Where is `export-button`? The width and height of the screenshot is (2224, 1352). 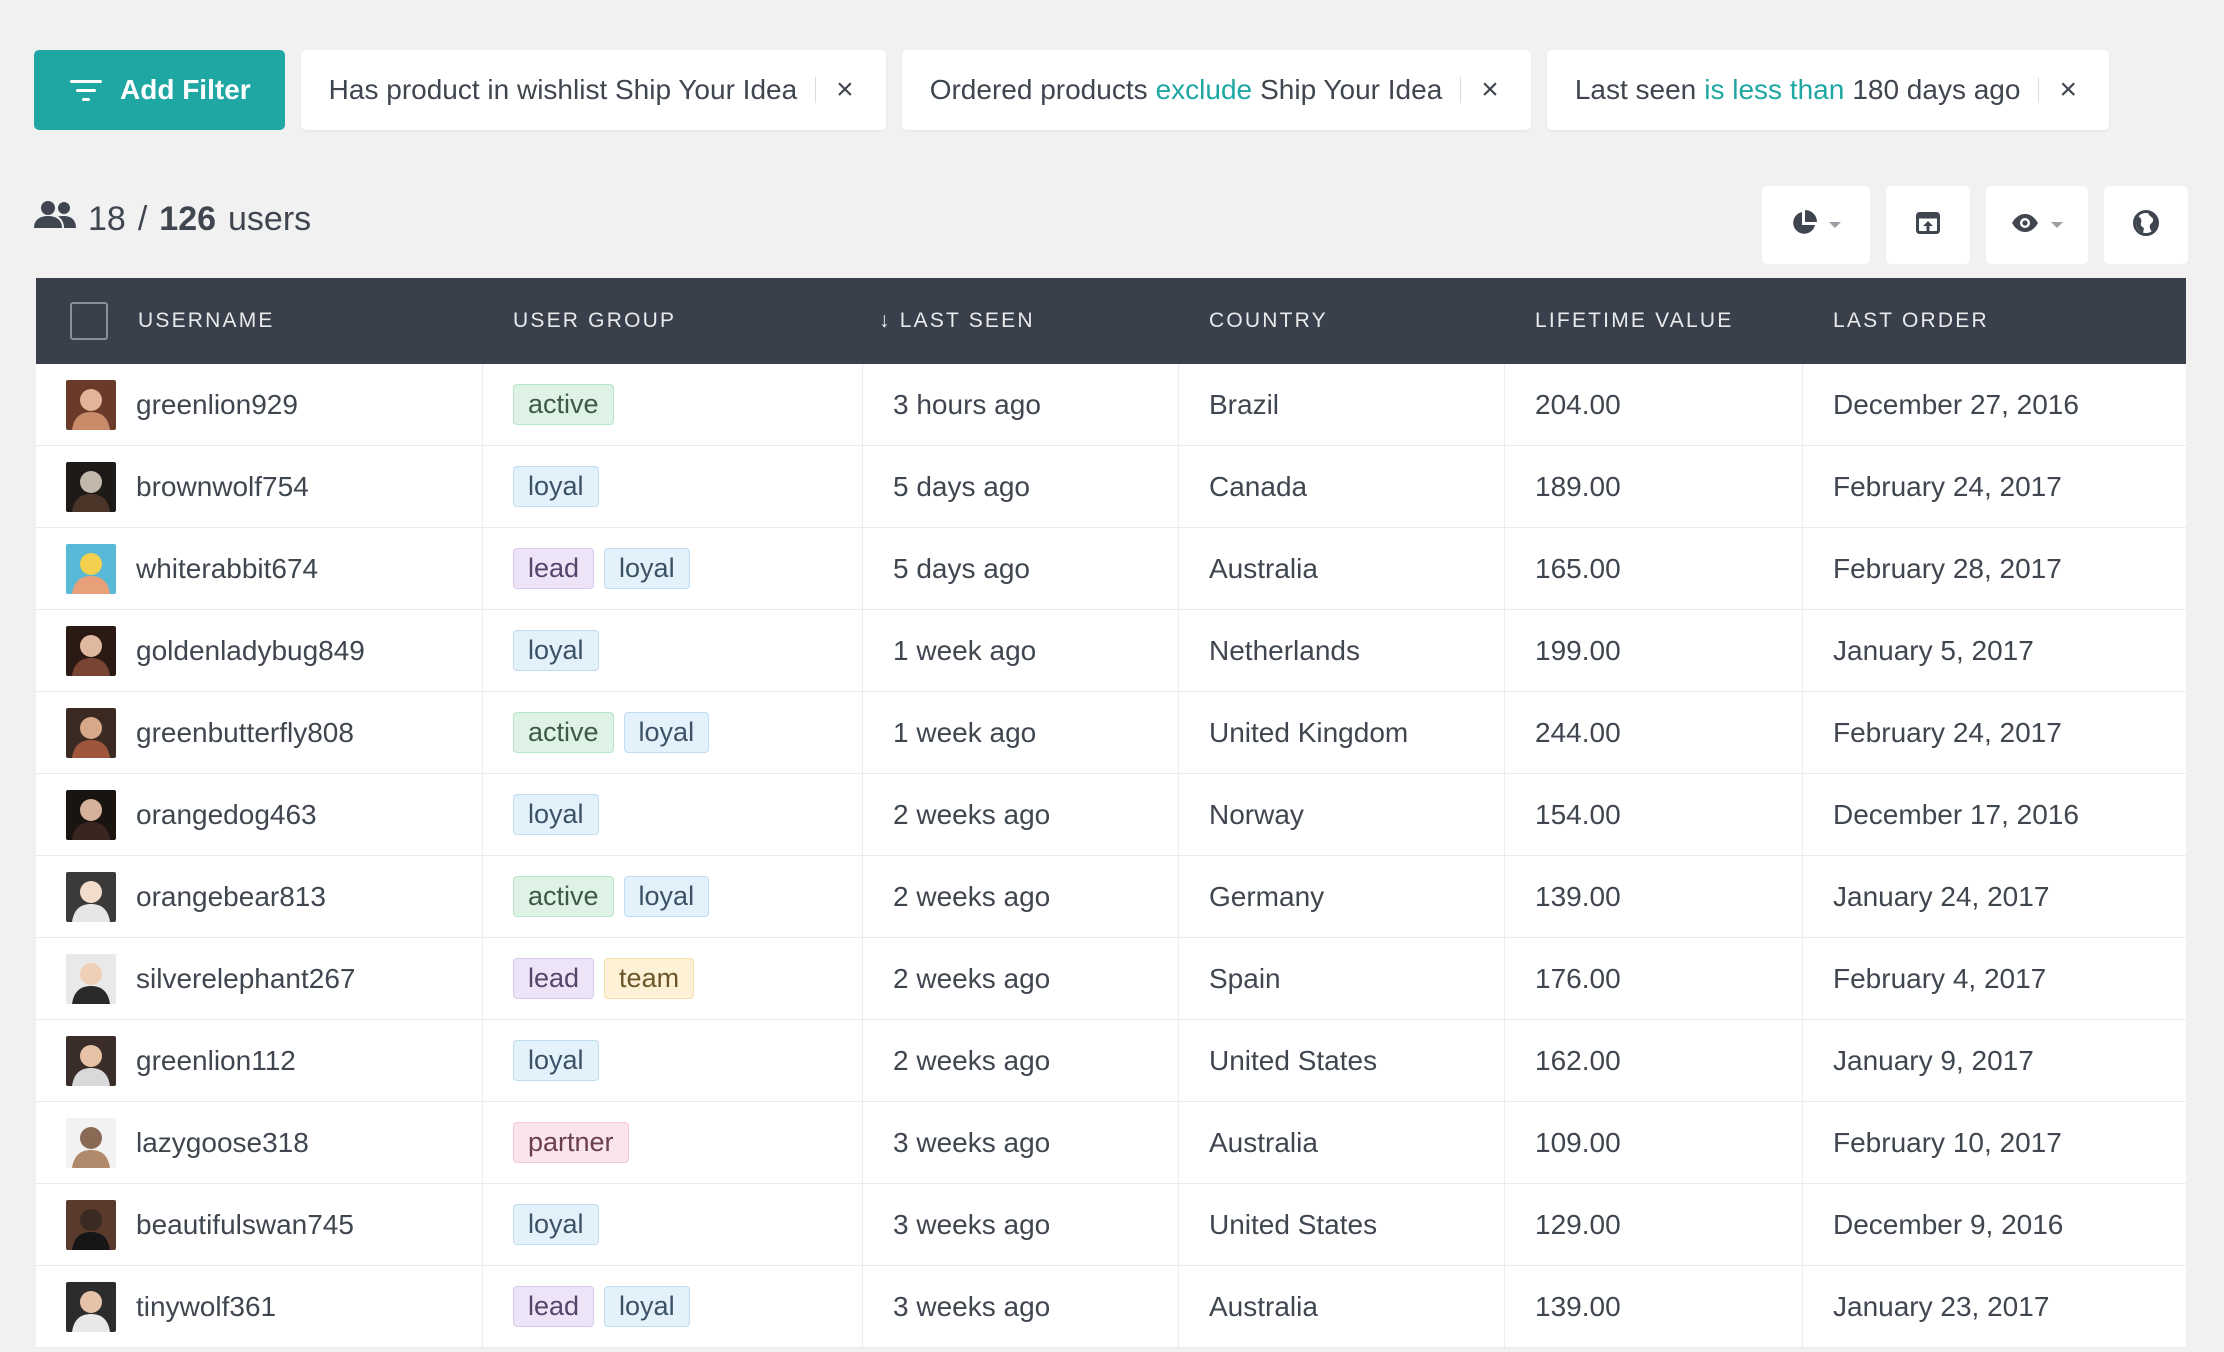 export-button is located at coordinates (1928, 225).